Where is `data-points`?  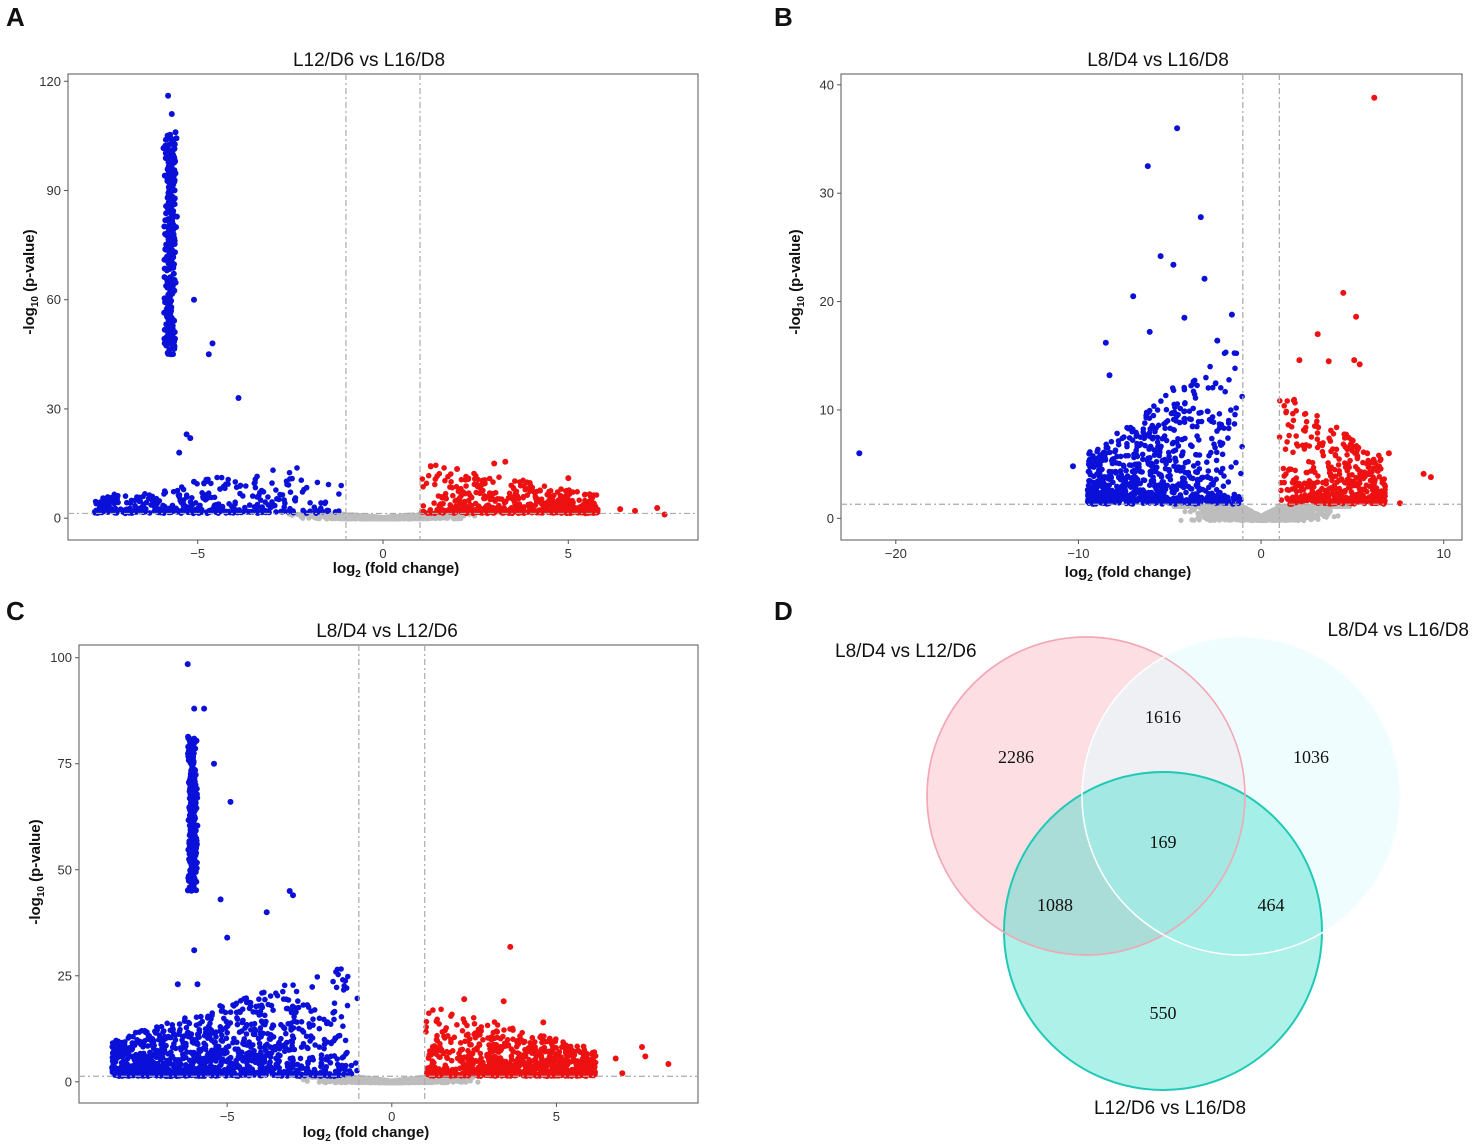
data-points is located at coordinates (379, 307).